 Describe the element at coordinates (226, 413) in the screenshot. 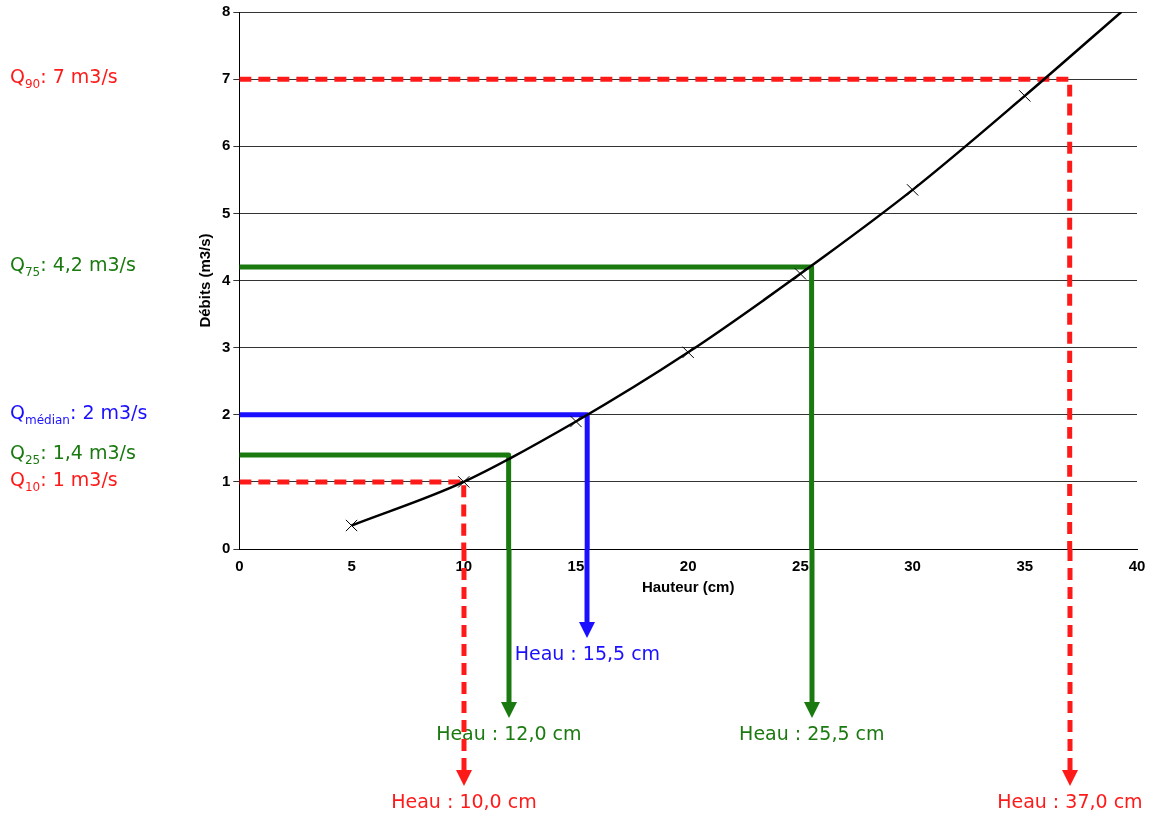

I see `y-tick-label: 2` at that location.